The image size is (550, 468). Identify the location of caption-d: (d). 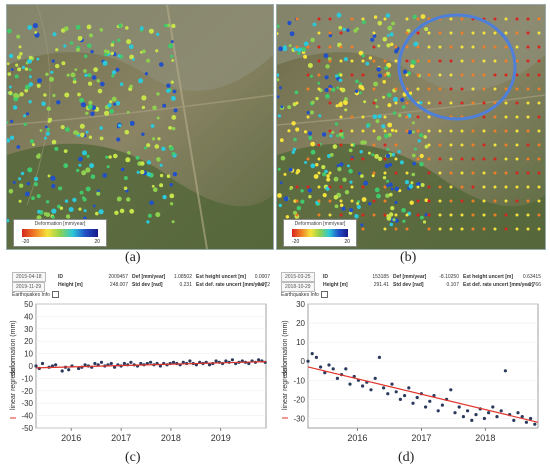
(406, 457).